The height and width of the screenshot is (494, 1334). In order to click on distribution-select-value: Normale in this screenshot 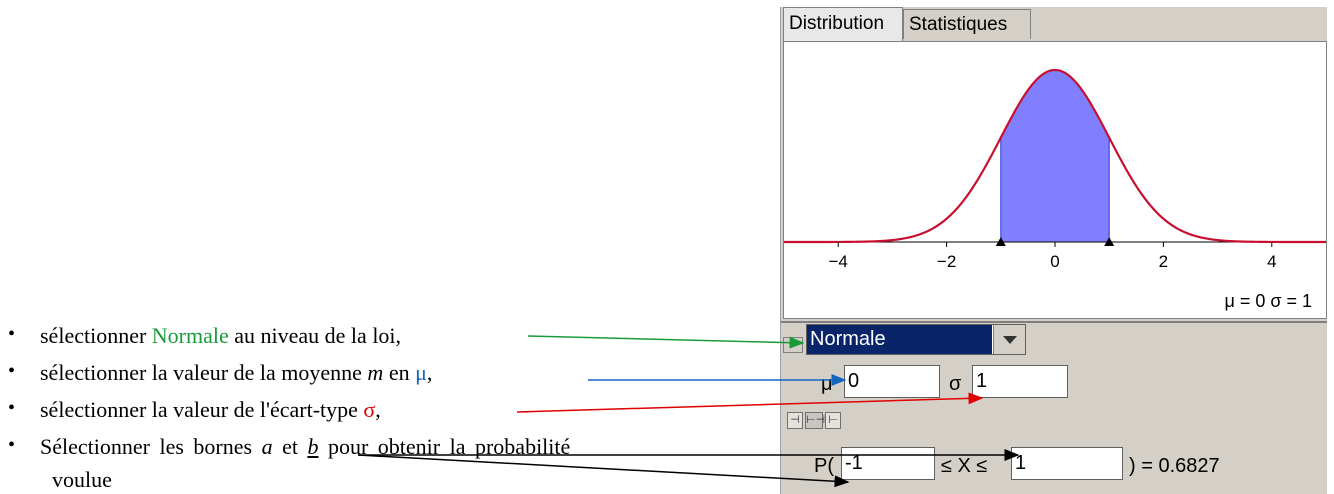, I will do `click(899, 339)`.